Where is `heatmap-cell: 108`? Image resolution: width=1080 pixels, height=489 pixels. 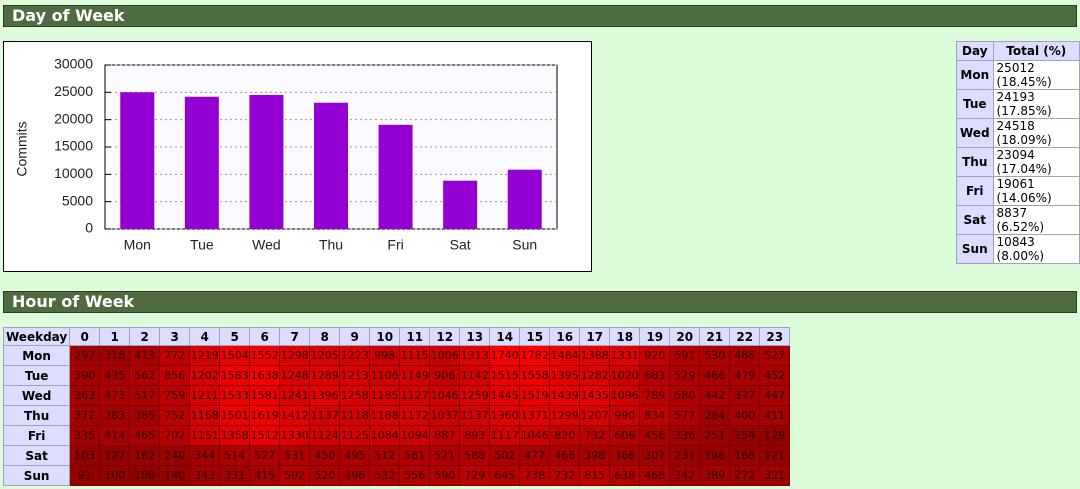
heatmap-cell: 108 is located at coordinates (145, 475).